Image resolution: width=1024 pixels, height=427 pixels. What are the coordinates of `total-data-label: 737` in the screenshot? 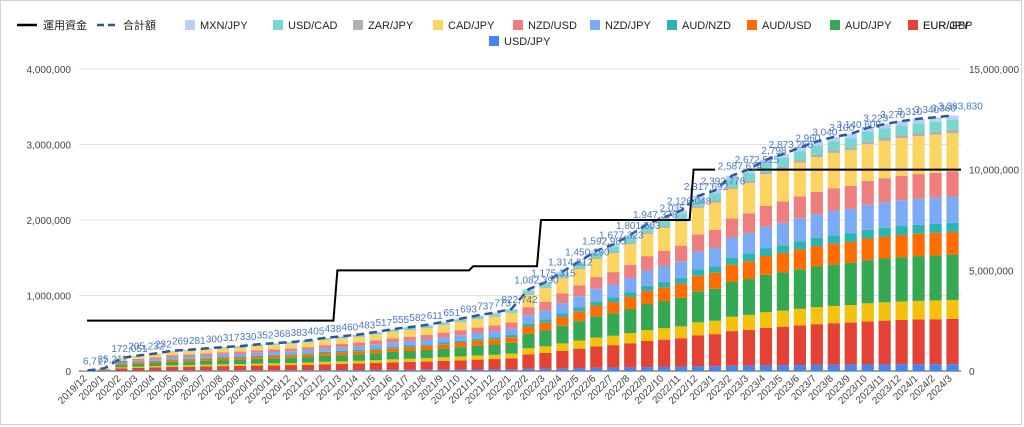 It's located at (485, 306).